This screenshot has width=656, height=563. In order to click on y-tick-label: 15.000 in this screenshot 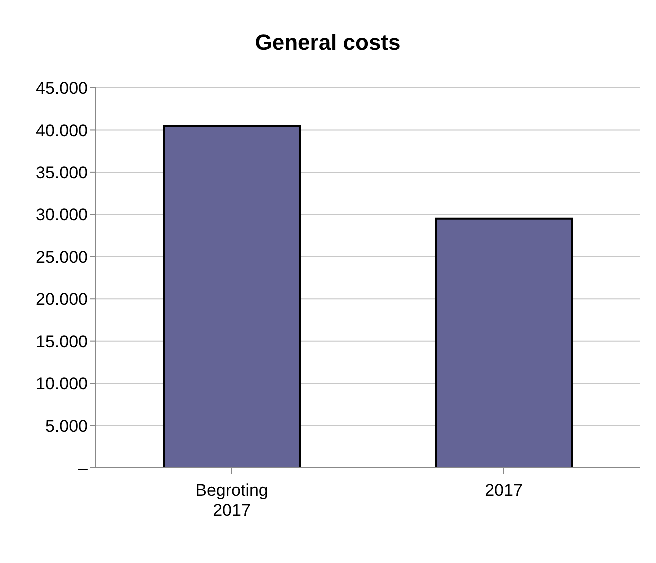, I will do `click(62, 342)`.